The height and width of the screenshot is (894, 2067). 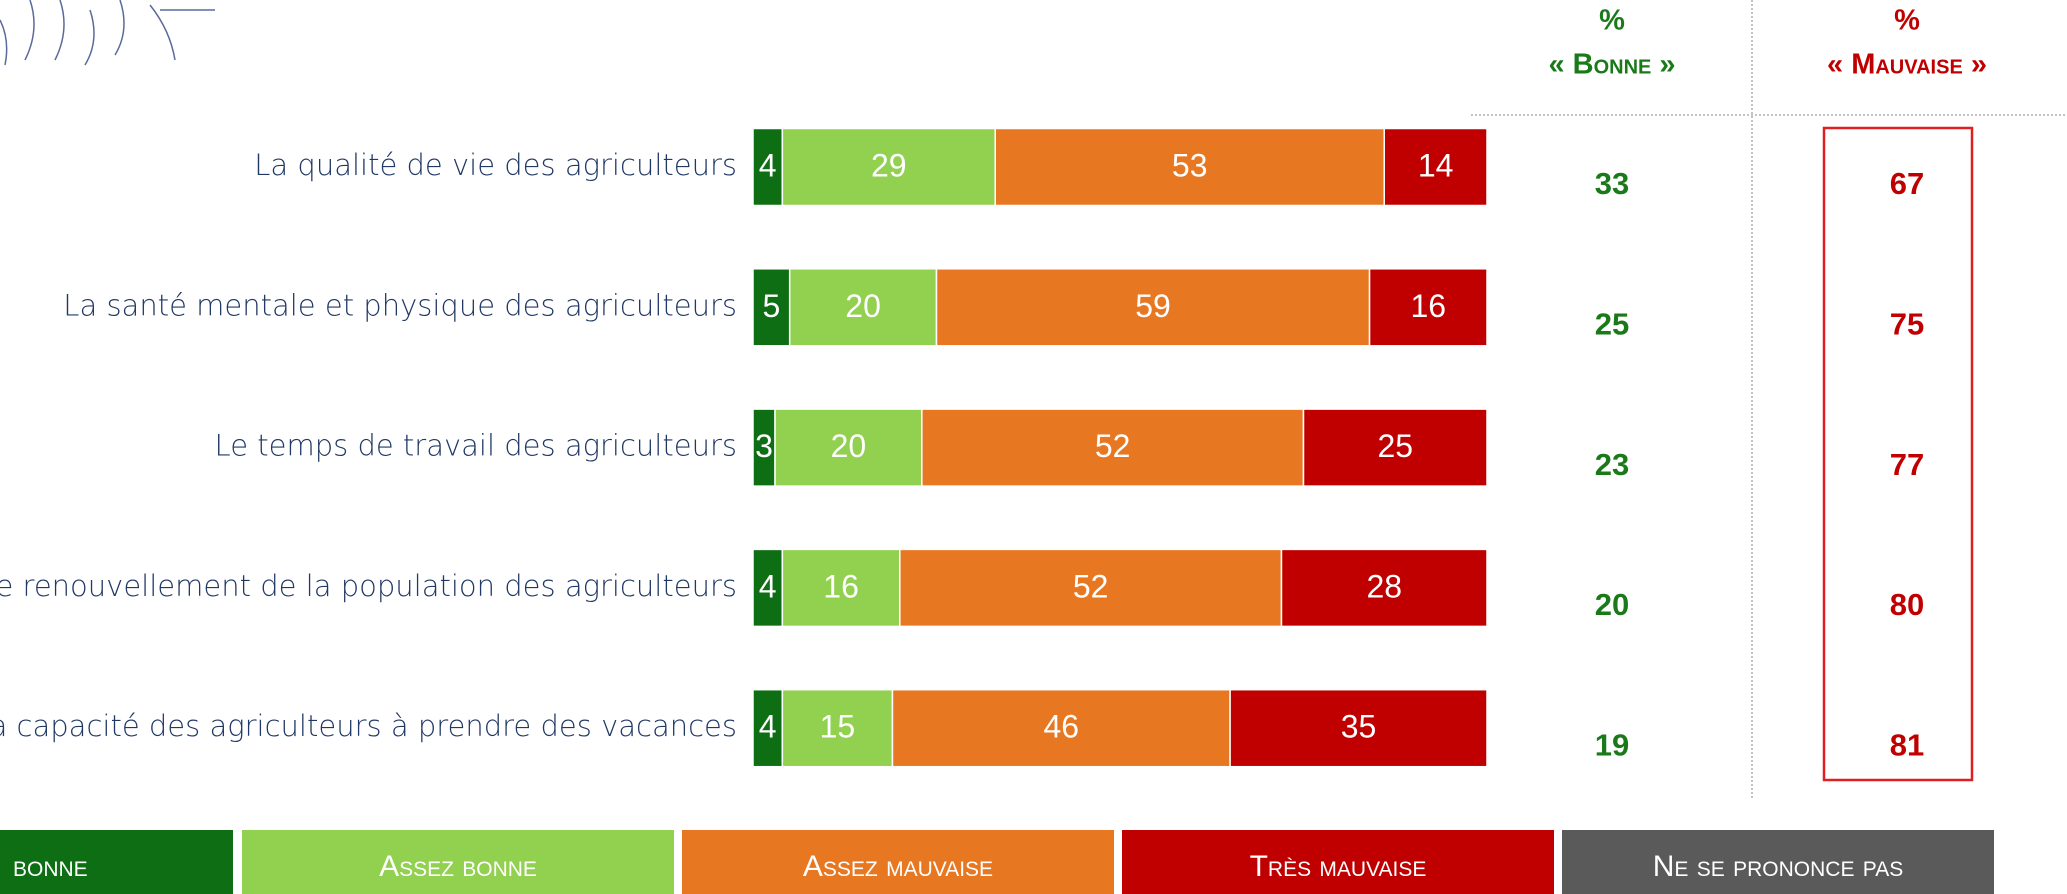 What do you see at coordinates (1778, 866) in the screenshot?
I see `legend-label: Ne se prononce pas` at bounding box center [1778, 866].